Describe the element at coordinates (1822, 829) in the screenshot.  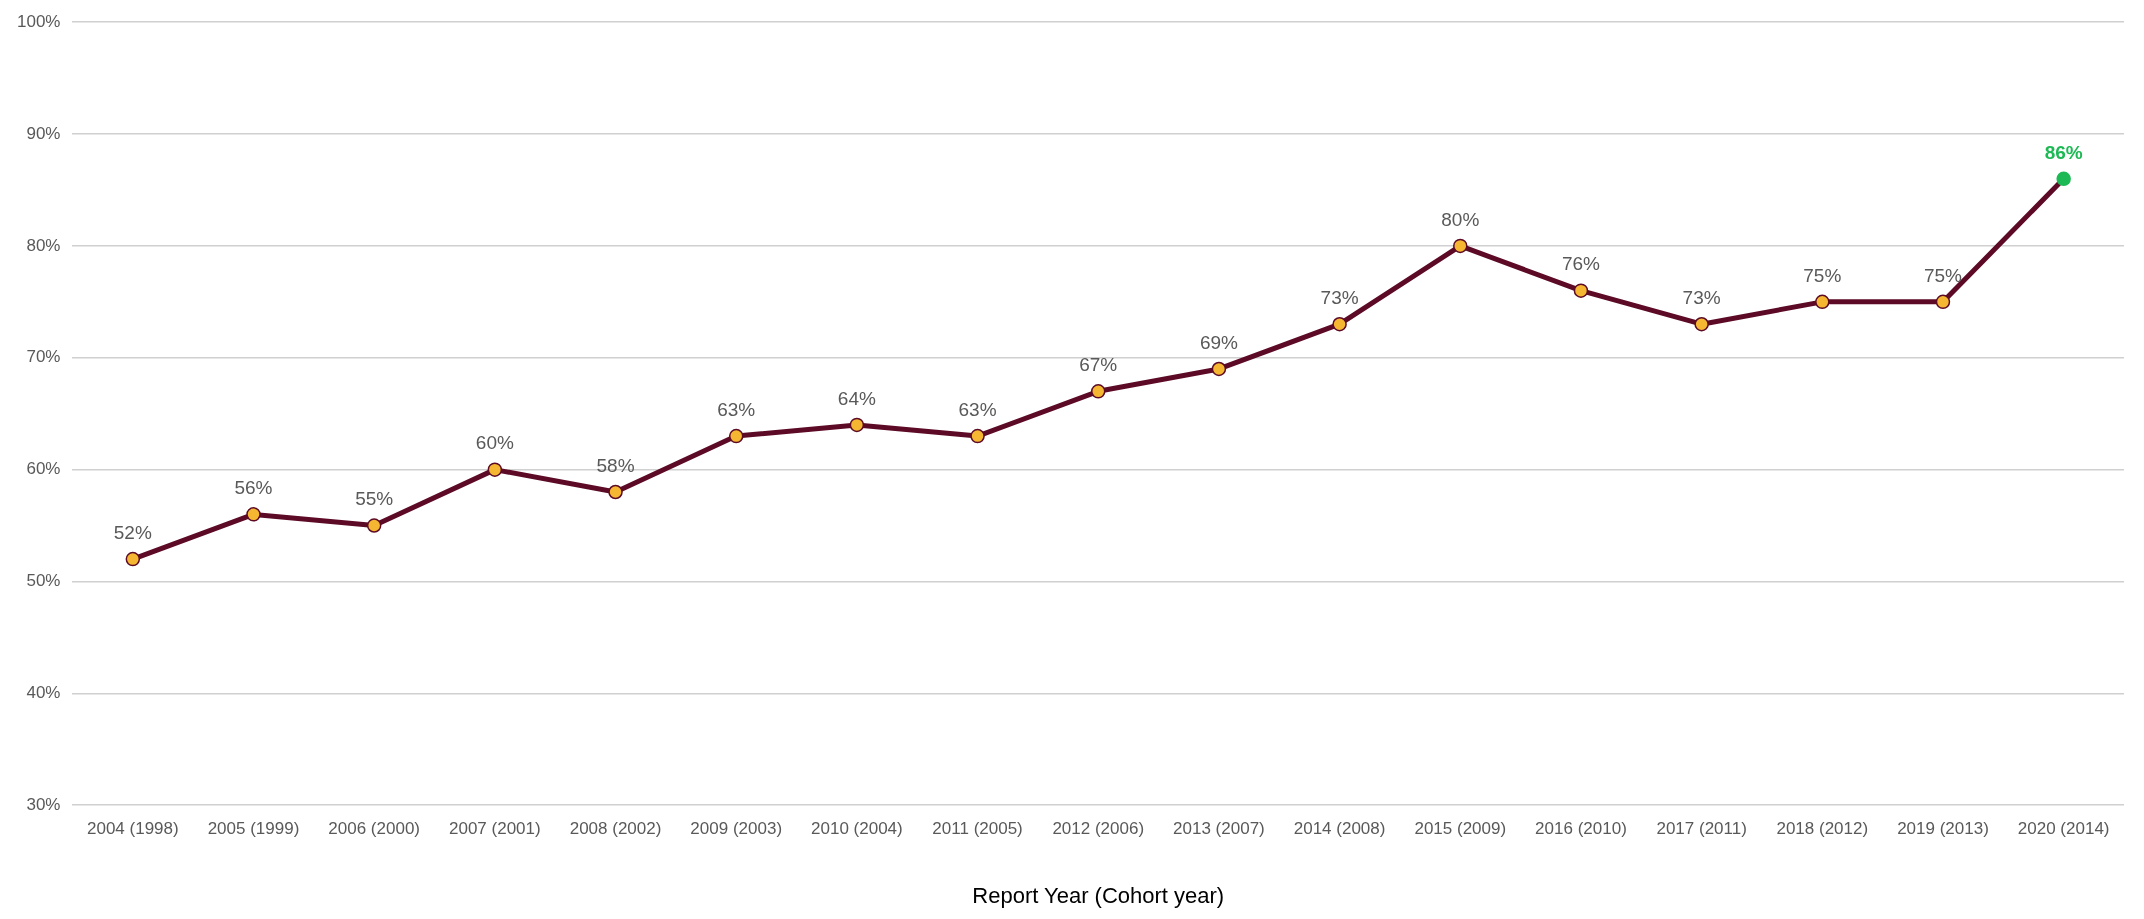
I see `x-tick-label: 2018 (2012)` at that location.